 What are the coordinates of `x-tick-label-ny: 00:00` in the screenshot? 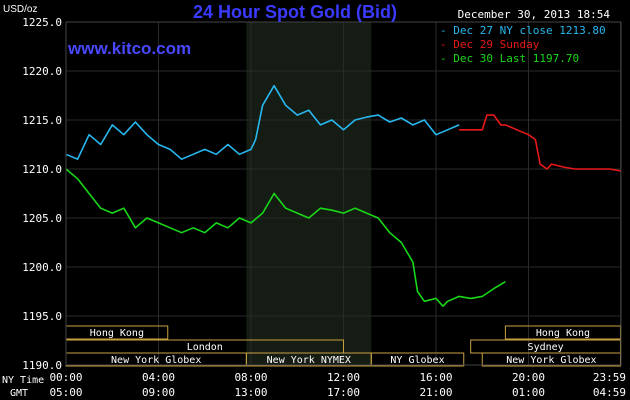 It's located at (65, 377).